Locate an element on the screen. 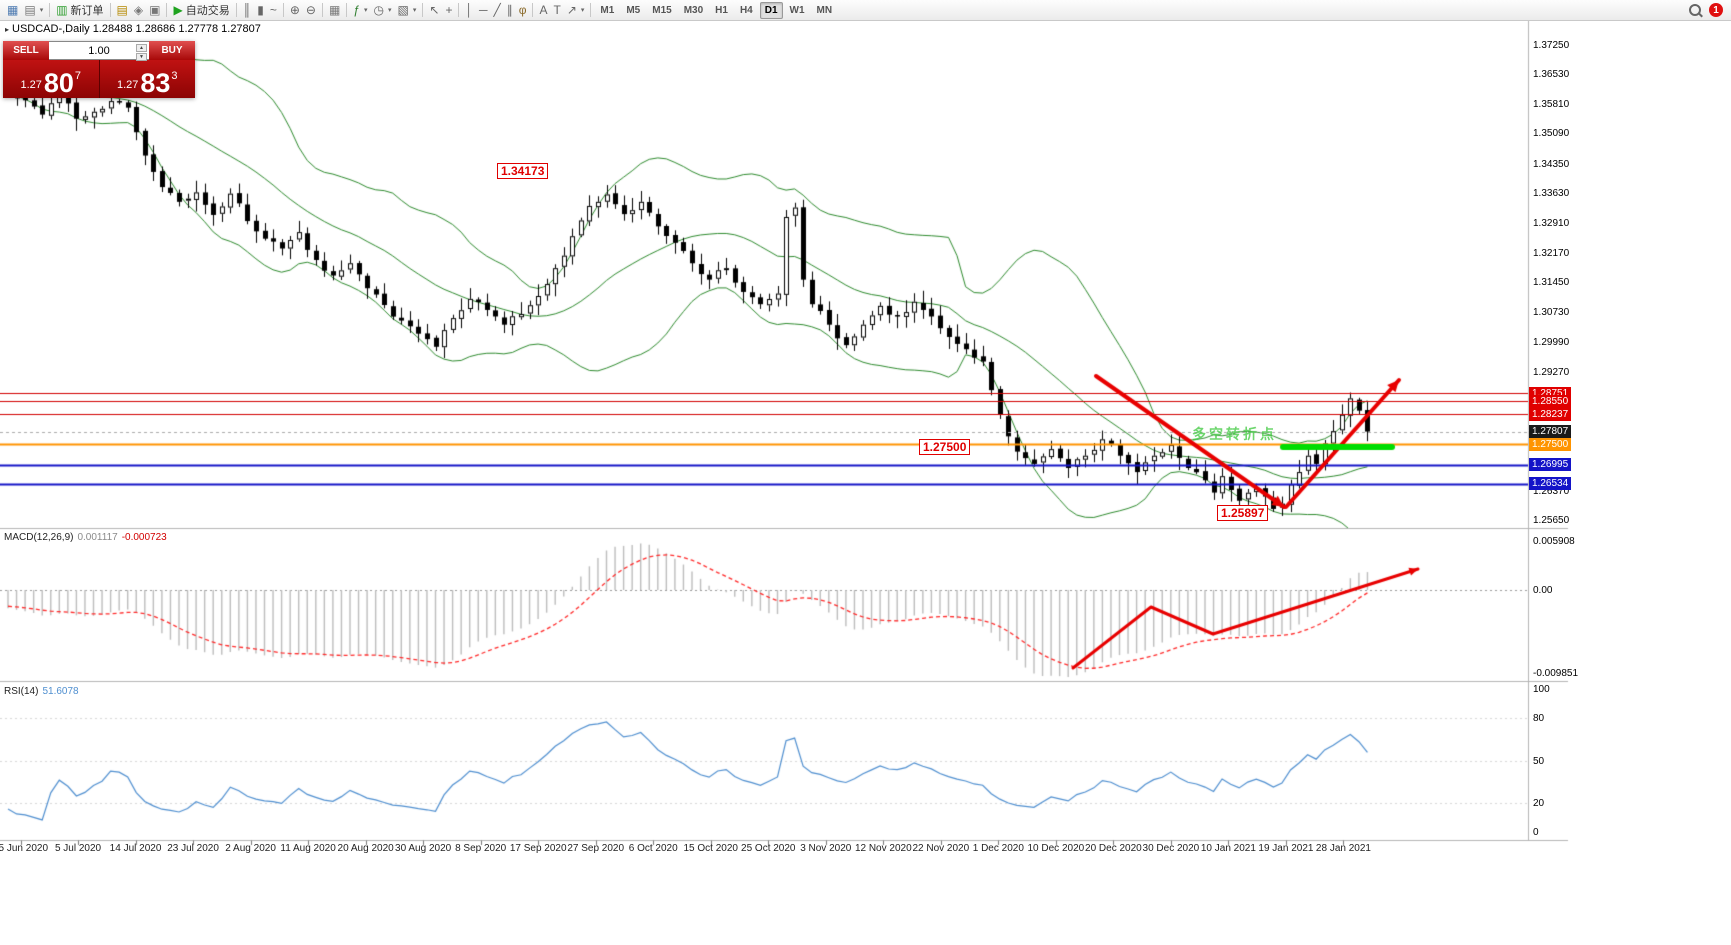 Image resolution: width=1731 pixels, height=945 pixels. macd-signal-value: -0.000723 is located at coordinates (144, 537).